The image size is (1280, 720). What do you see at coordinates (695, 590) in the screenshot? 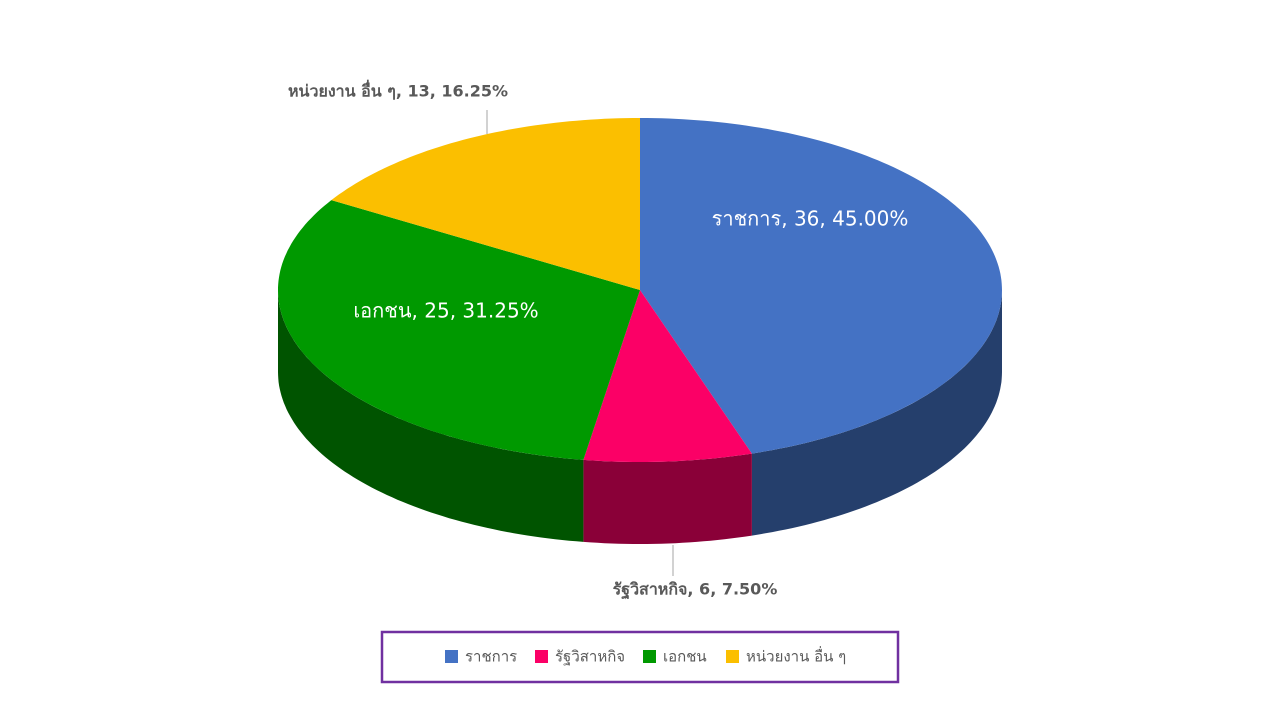
I see `data-label: รัฐวิสาหกิจ, 6, 7.50%` at bounding box center [695, 590].